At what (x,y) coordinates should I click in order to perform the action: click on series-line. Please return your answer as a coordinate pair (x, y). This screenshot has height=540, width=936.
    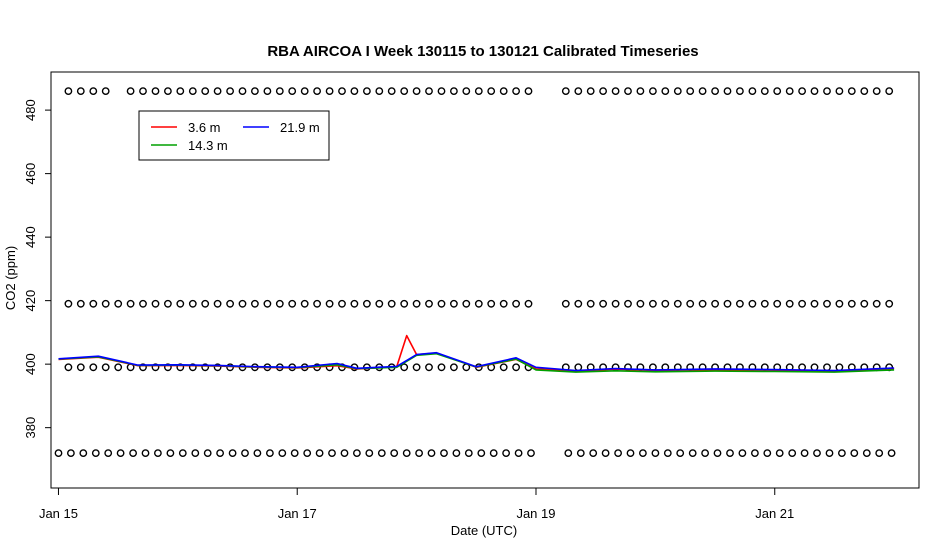
    Looking at the image, I should click on (476, 361).